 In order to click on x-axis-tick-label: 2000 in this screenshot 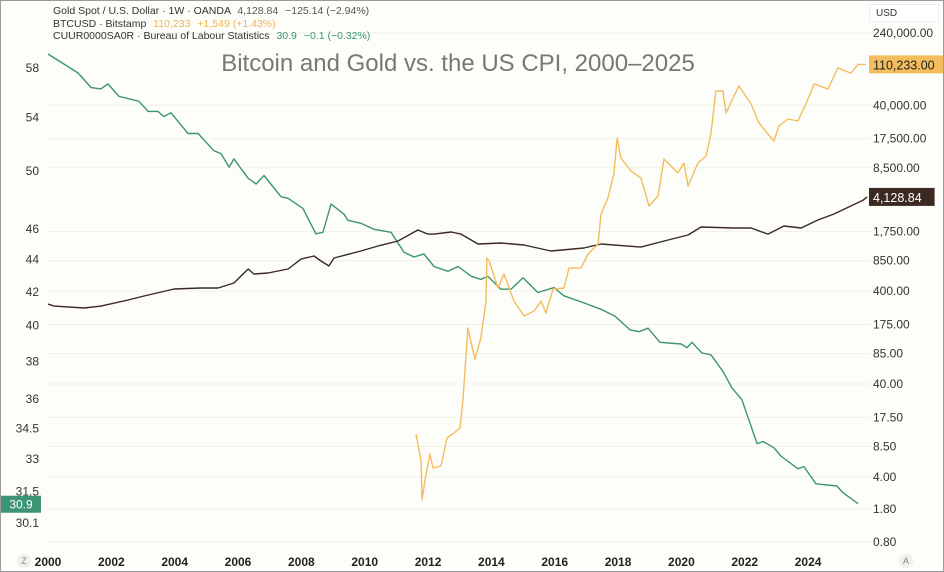, I will do `click(48, 562)`.